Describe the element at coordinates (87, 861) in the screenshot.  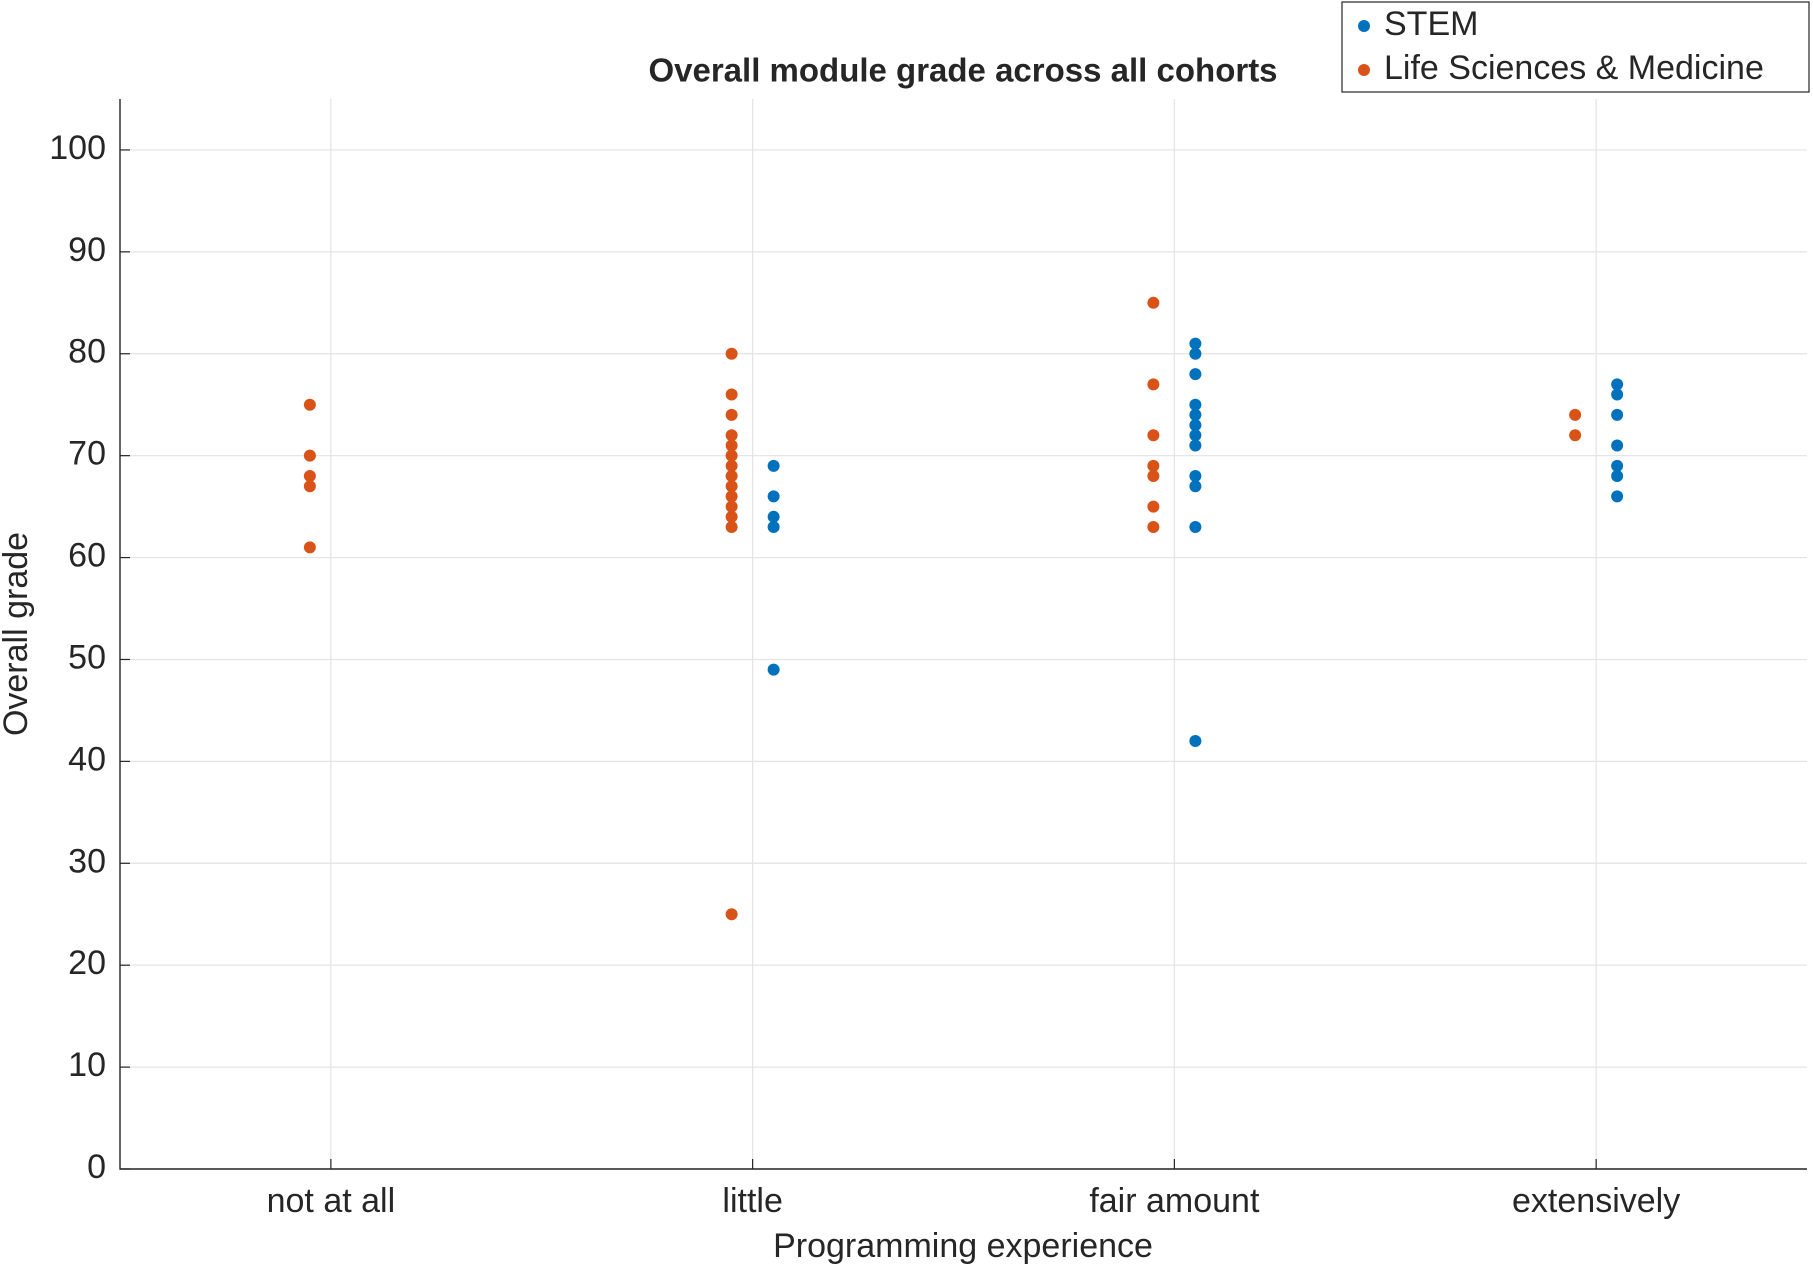
I see `y-tick-label: 30` at that location.